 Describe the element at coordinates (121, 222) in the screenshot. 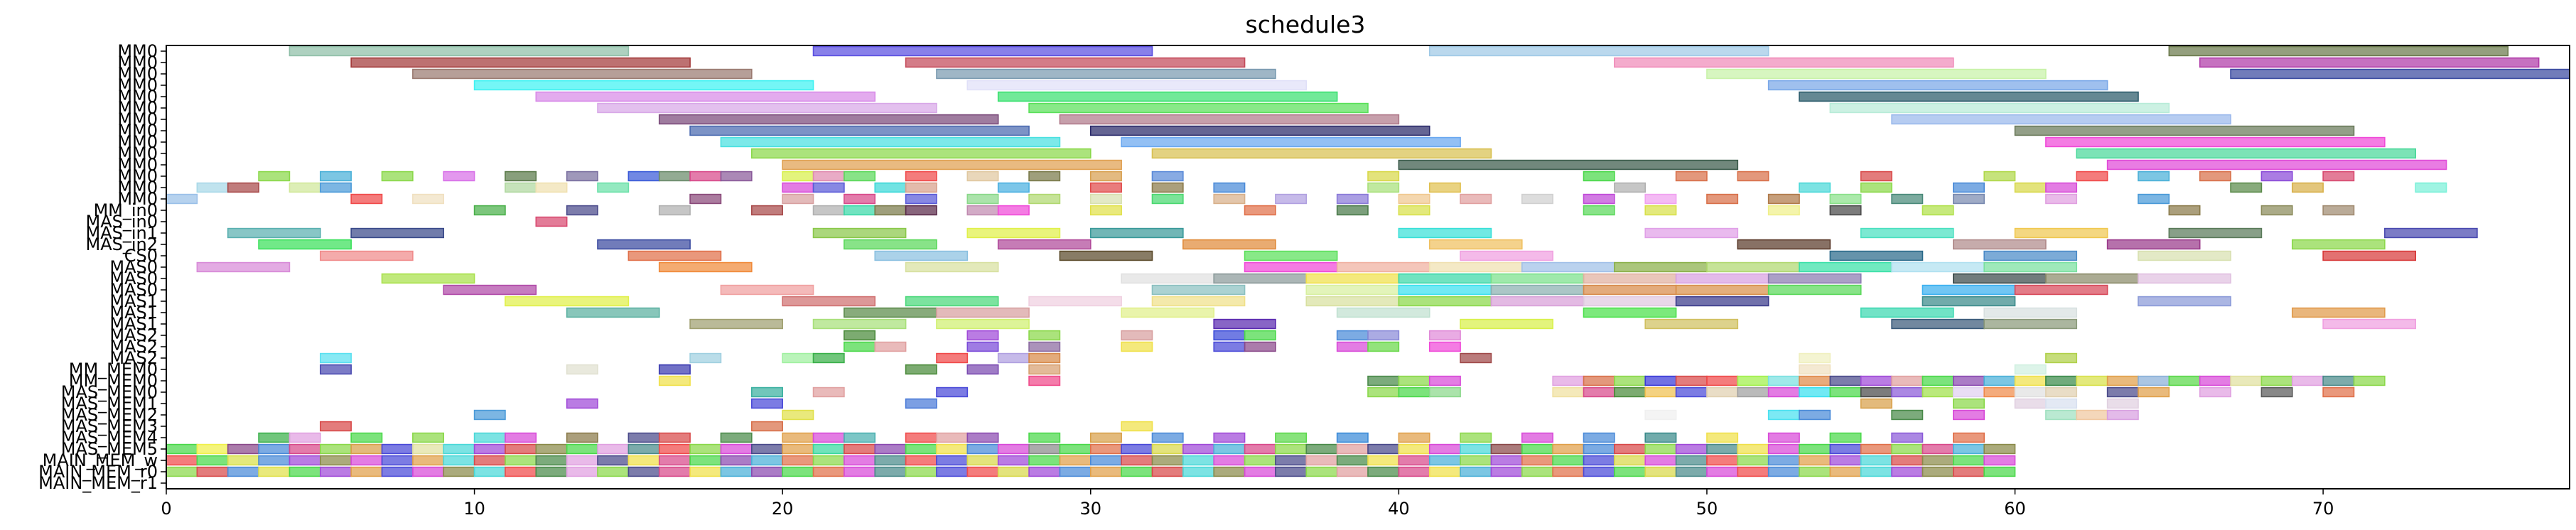

I see `y-tick-label: MAS_in0` at that location.